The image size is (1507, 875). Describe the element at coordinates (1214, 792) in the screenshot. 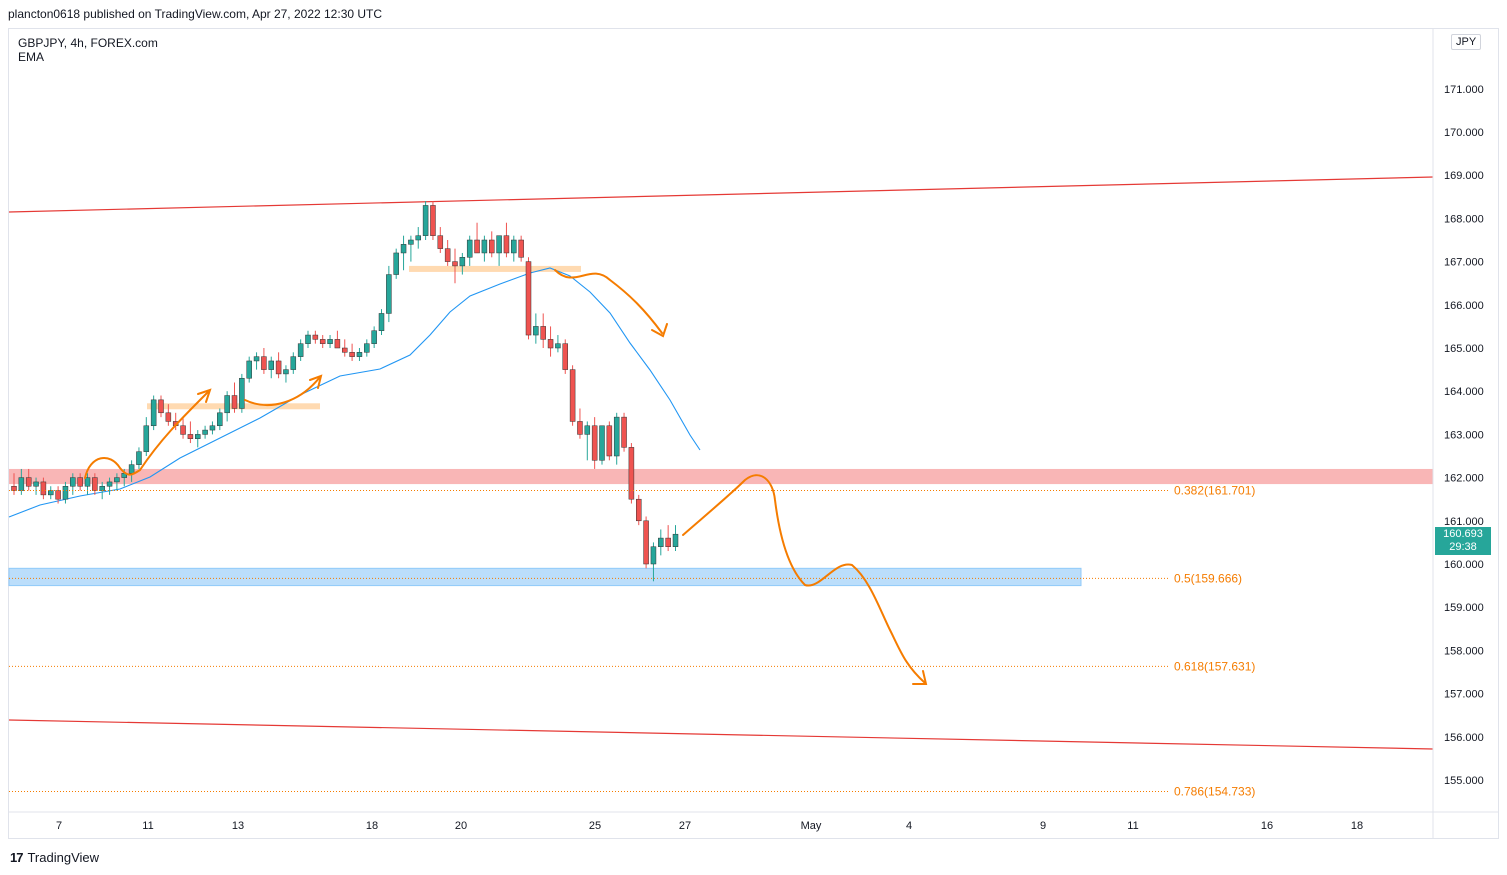

I see `fib-label: 0.786(154.733)` at that location.